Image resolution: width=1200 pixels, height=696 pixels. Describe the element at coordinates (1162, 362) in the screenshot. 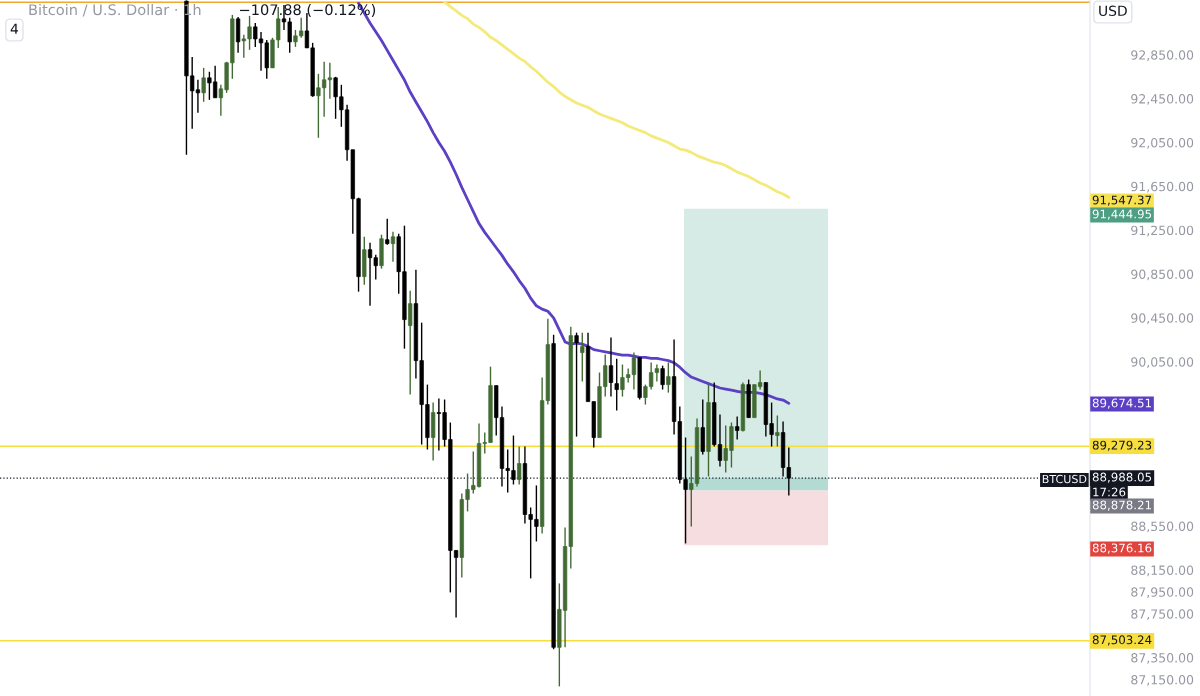

I see `y-tick-label: 90,050.00` at that location.